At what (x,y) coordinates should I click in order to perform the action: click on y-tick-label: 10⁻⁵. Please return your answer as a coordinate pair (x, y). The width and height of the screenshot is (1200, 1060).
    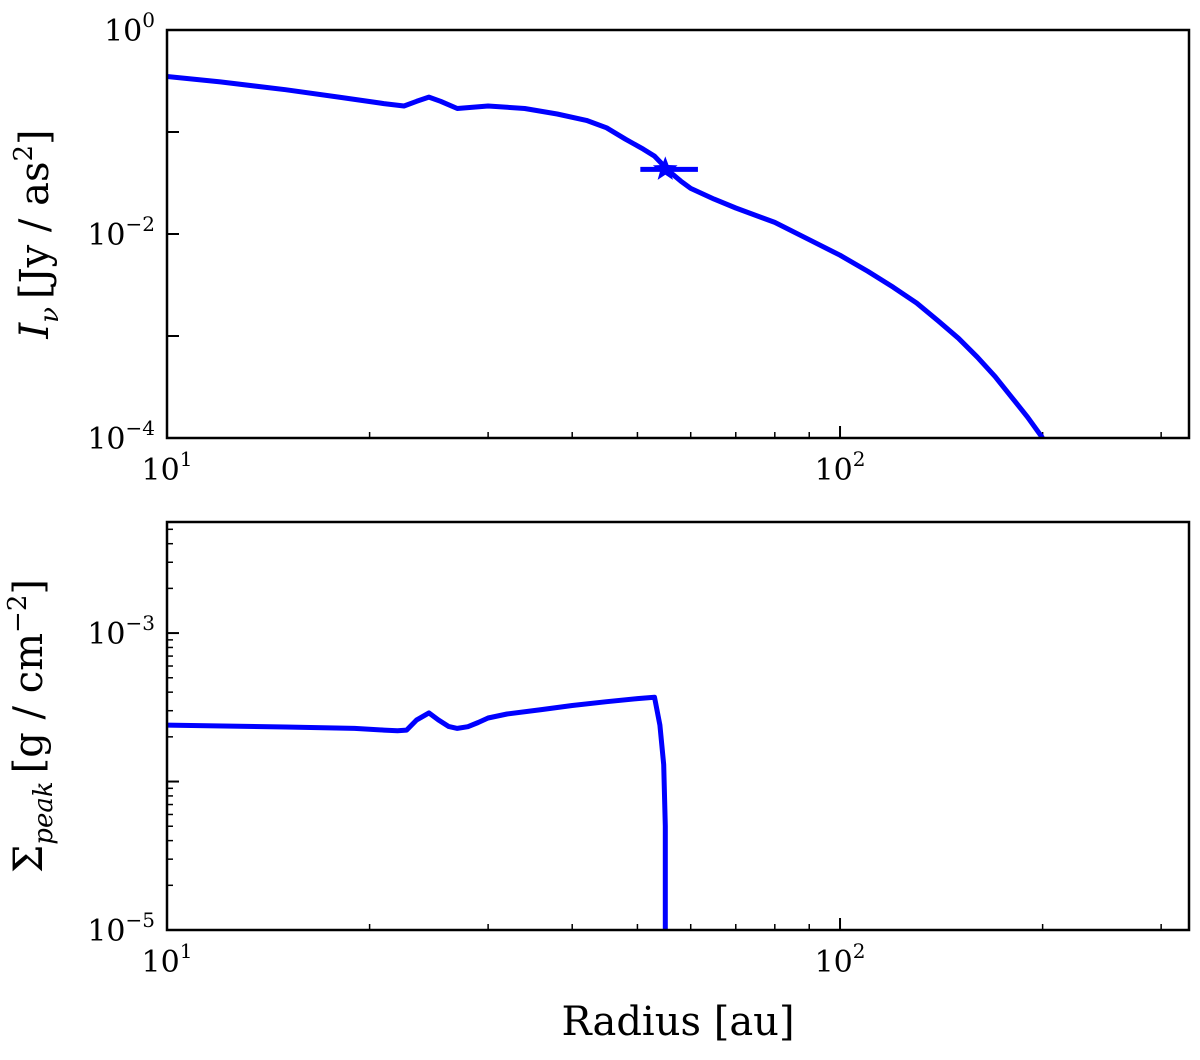
    Looking at the image, I should click on (121, 928).